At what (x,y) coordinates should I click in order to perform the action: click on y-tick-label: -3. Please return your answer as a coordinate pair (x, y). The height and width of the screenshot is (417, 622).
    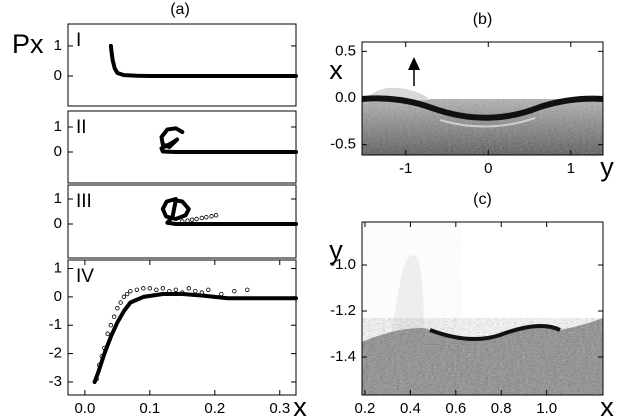
    Looking at the image, I should click on (55, 381).